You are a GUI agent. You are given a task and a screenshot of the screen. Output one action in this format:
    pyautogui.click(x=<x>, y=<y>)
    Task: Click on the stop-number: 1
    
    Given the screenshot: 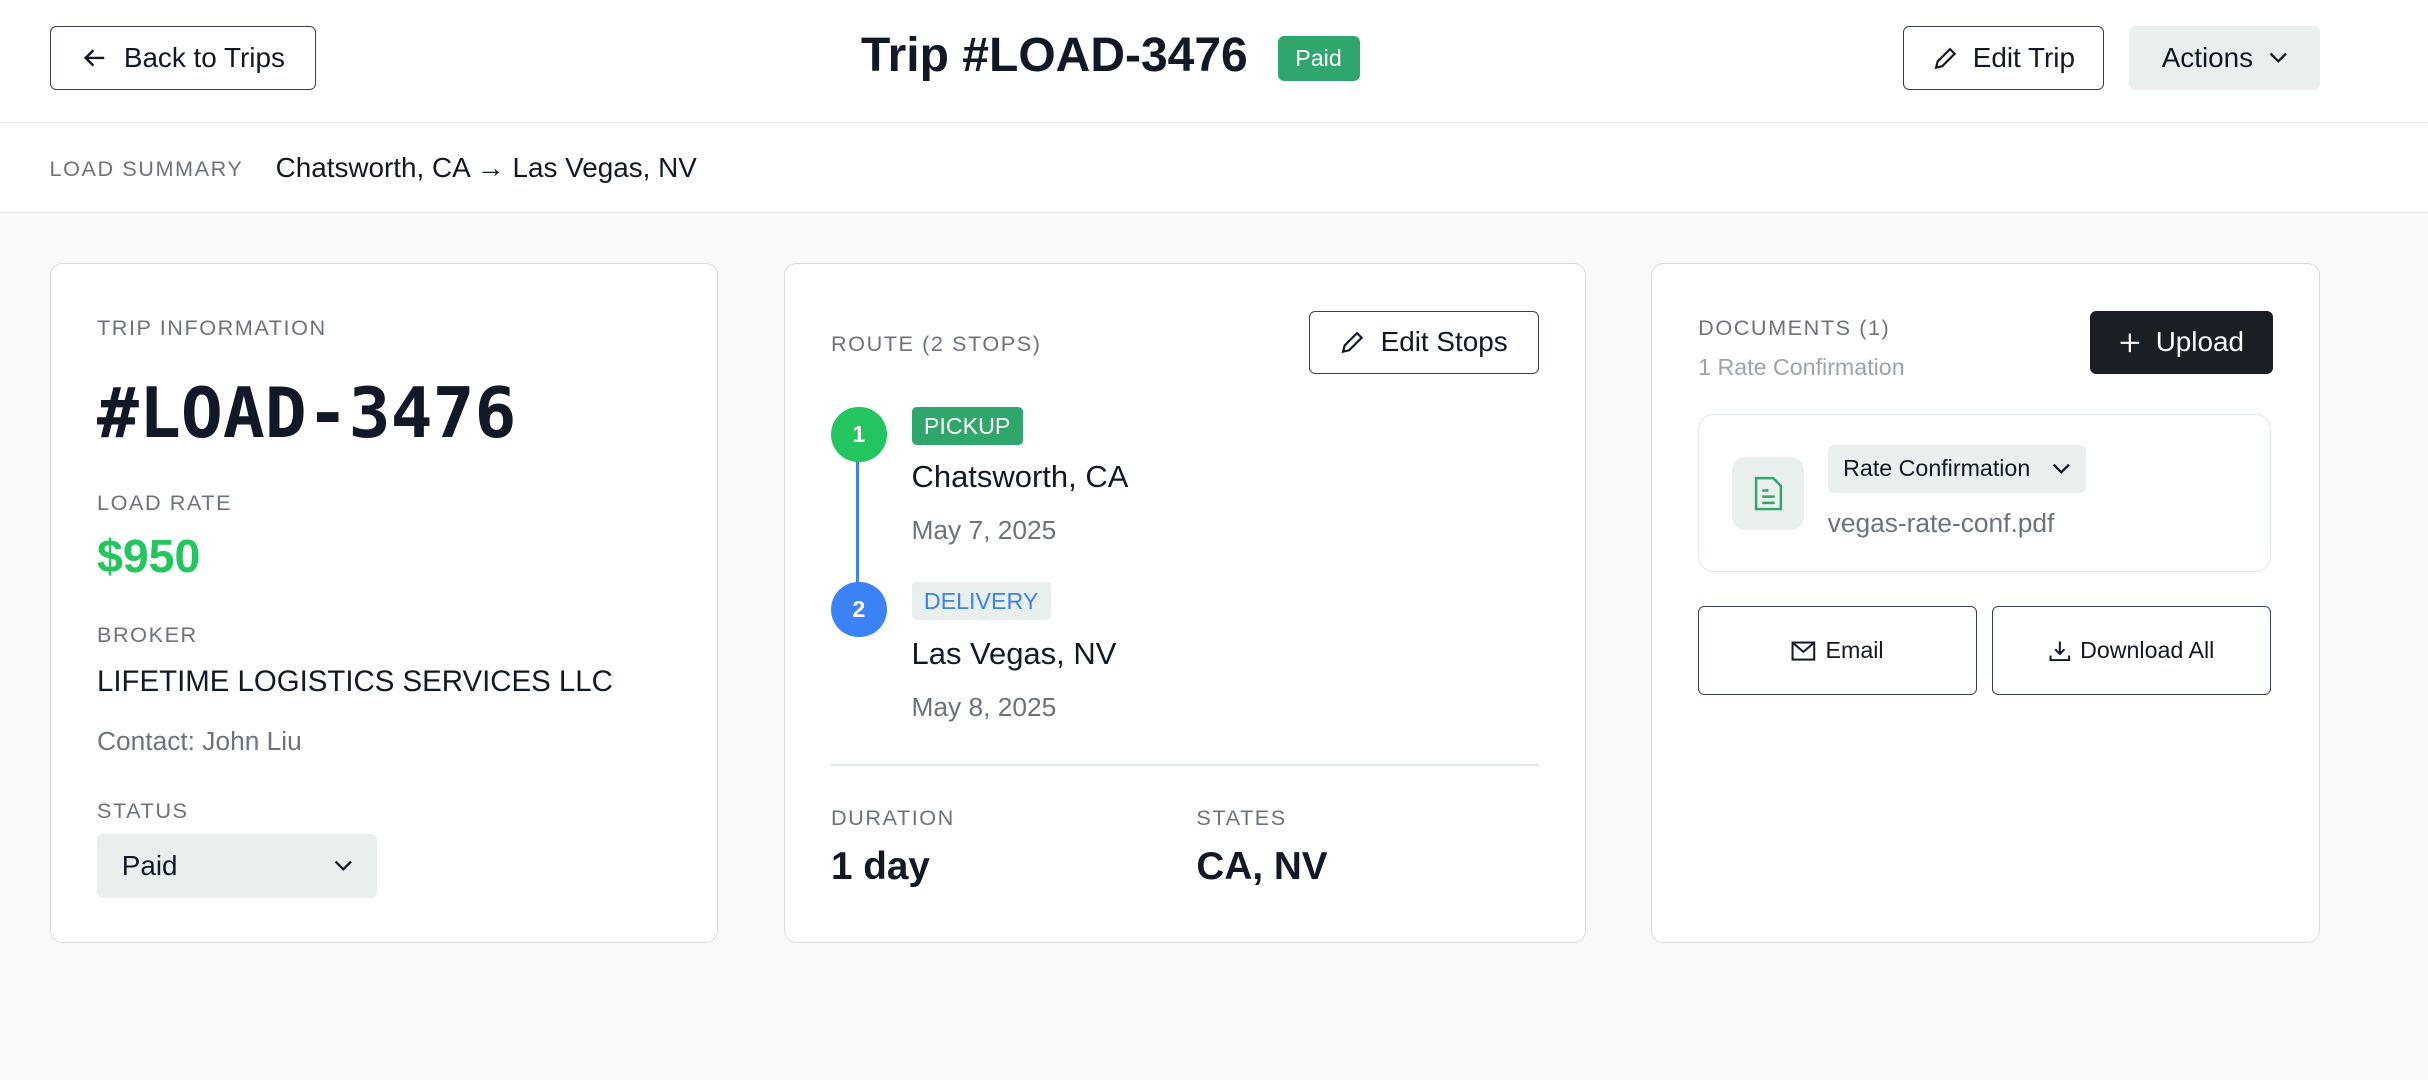 What is the action you would take?
    pyautogui.click(x=858, y=434)
    